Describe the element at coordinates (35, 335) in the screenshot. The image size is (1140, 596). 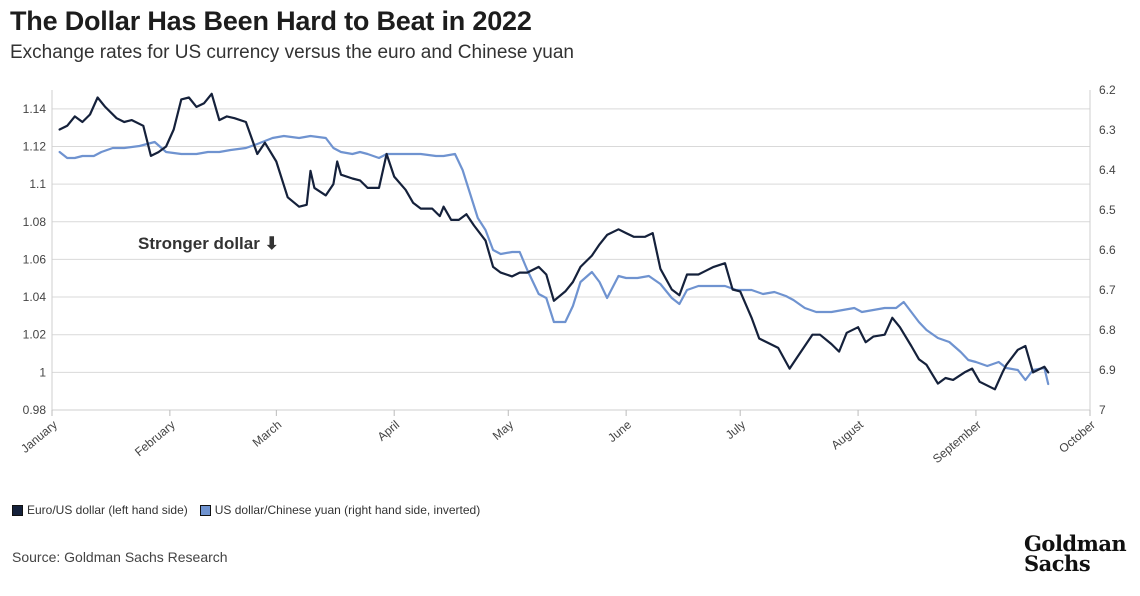
I see `y-left-tick-label: 1.02` at that location.